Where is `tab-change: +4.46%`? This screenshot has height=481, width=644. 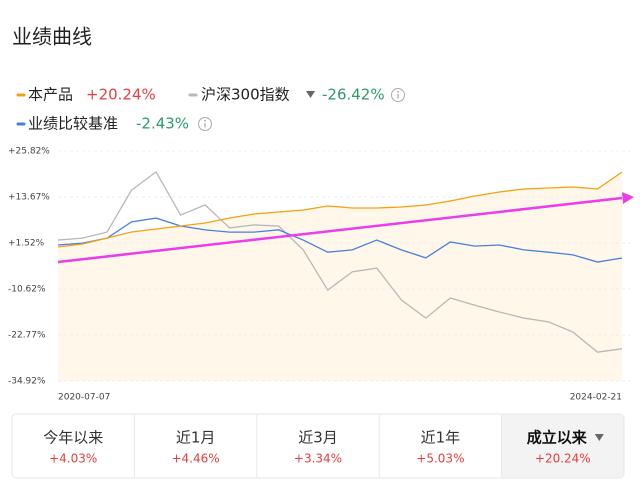
tab-change: +4.46% is located at coordinates (196, 459).